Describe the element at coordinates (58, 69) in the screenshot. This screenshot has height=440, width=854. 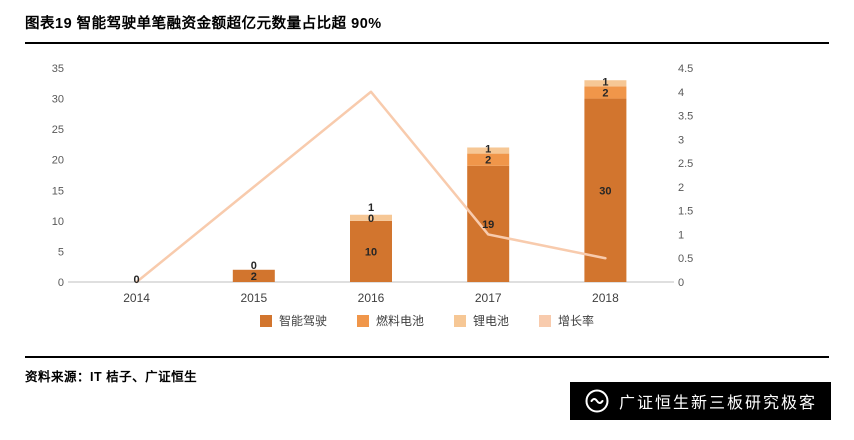
I see `left-axis-tick-label: 35` at that location.